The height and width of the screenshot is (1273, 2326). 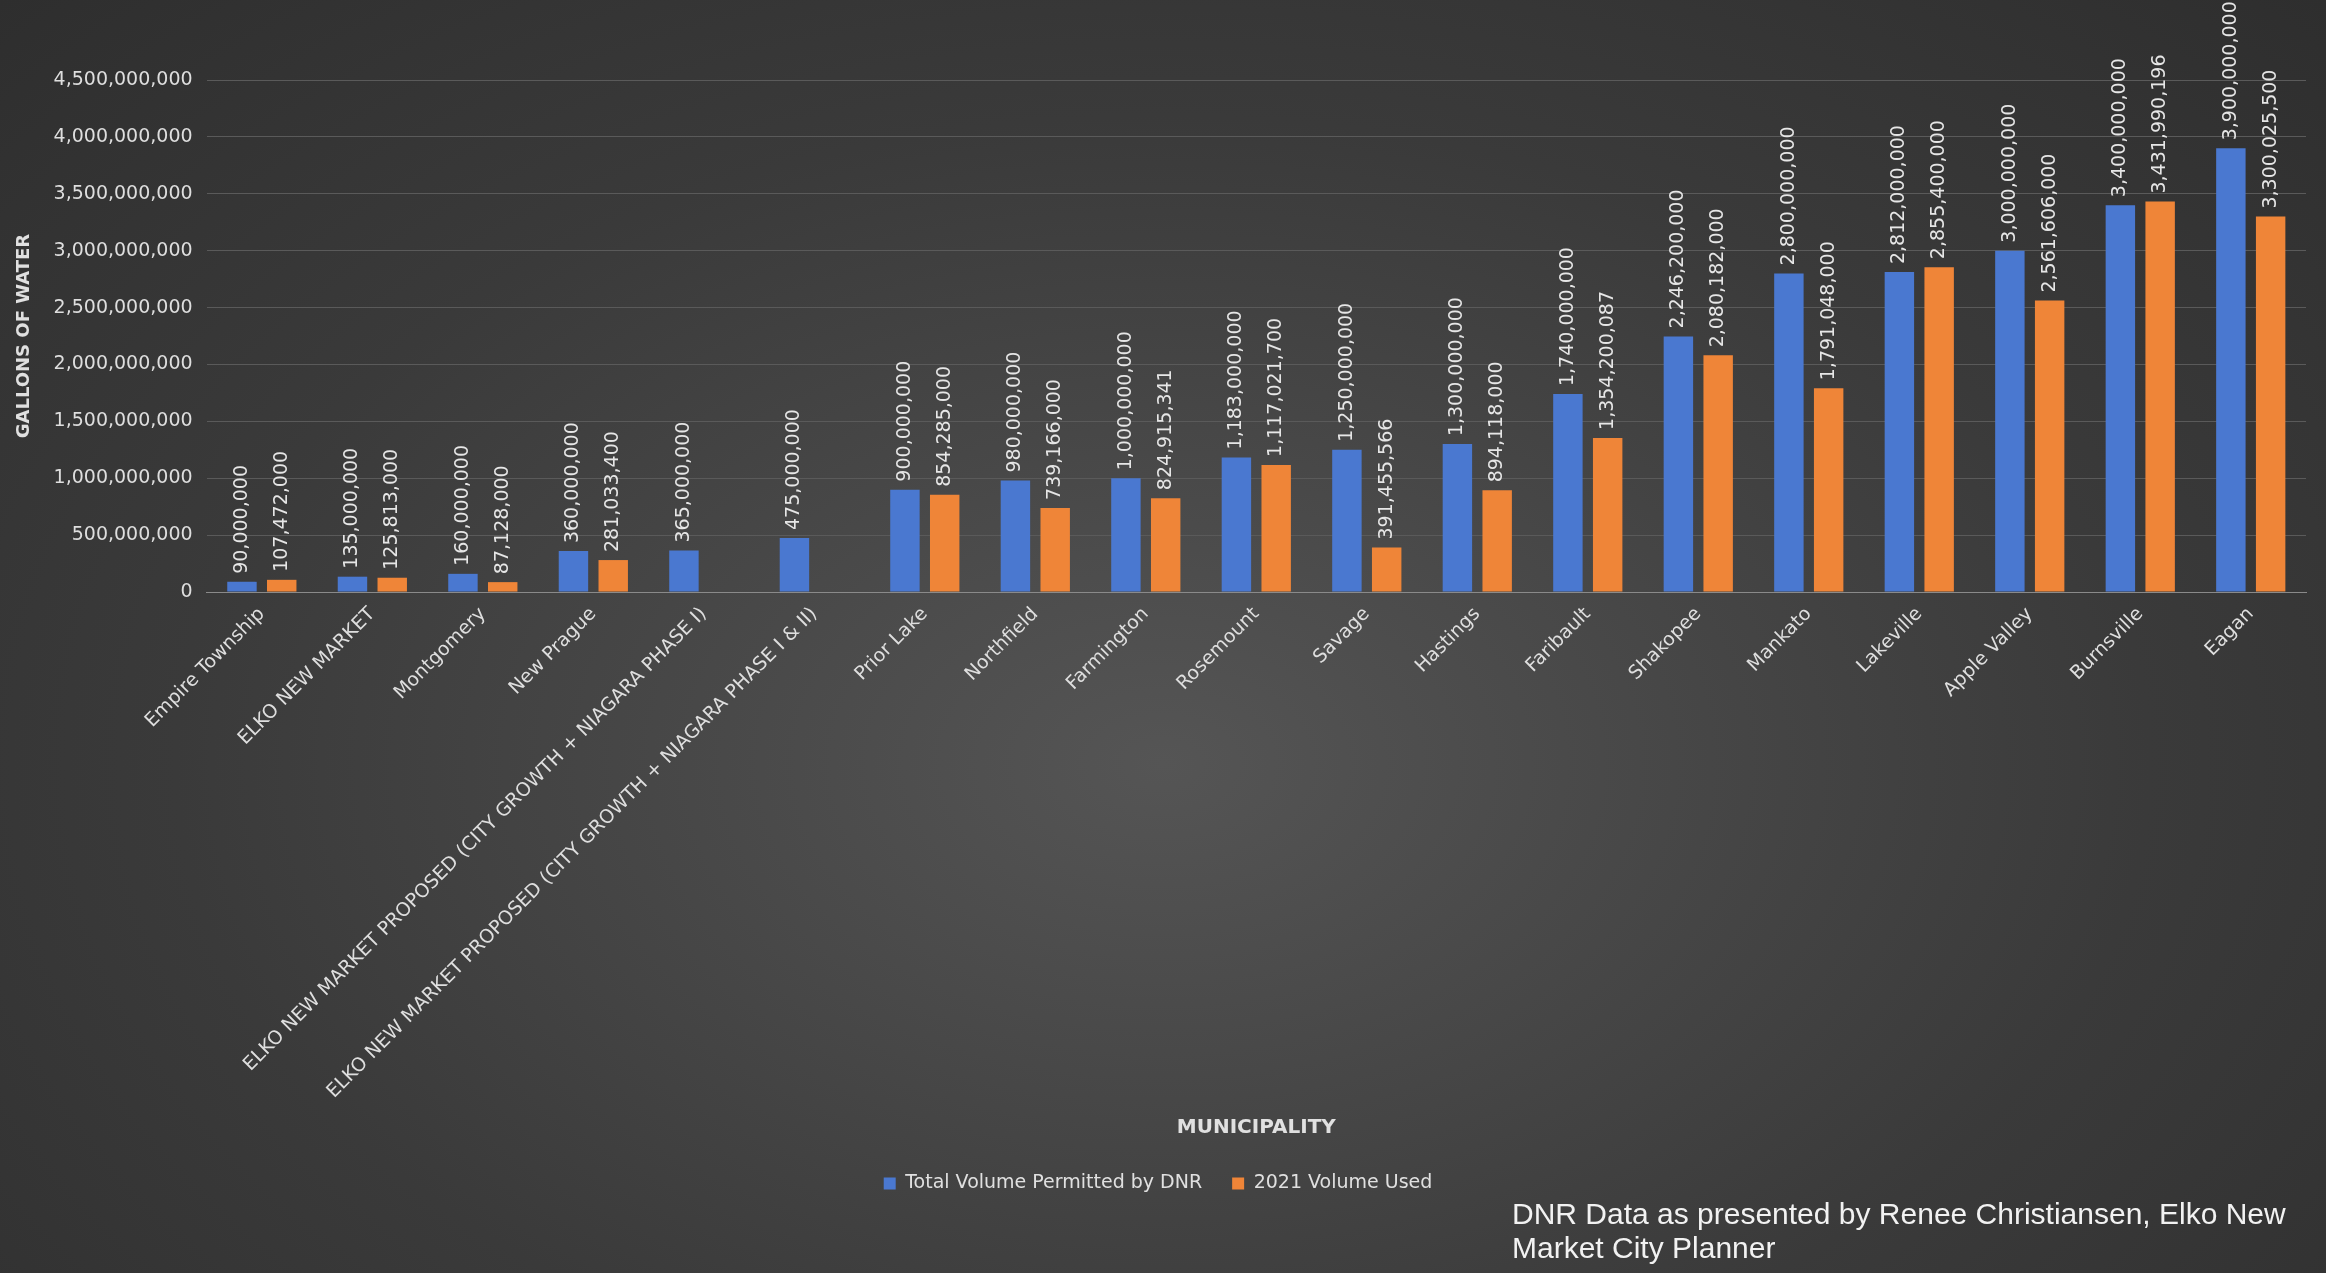 What do you see at coordinates (123, 476) in the screenshot?
I see `y-tick-label: 1,000,000,000` at bounding box center [123, 476].